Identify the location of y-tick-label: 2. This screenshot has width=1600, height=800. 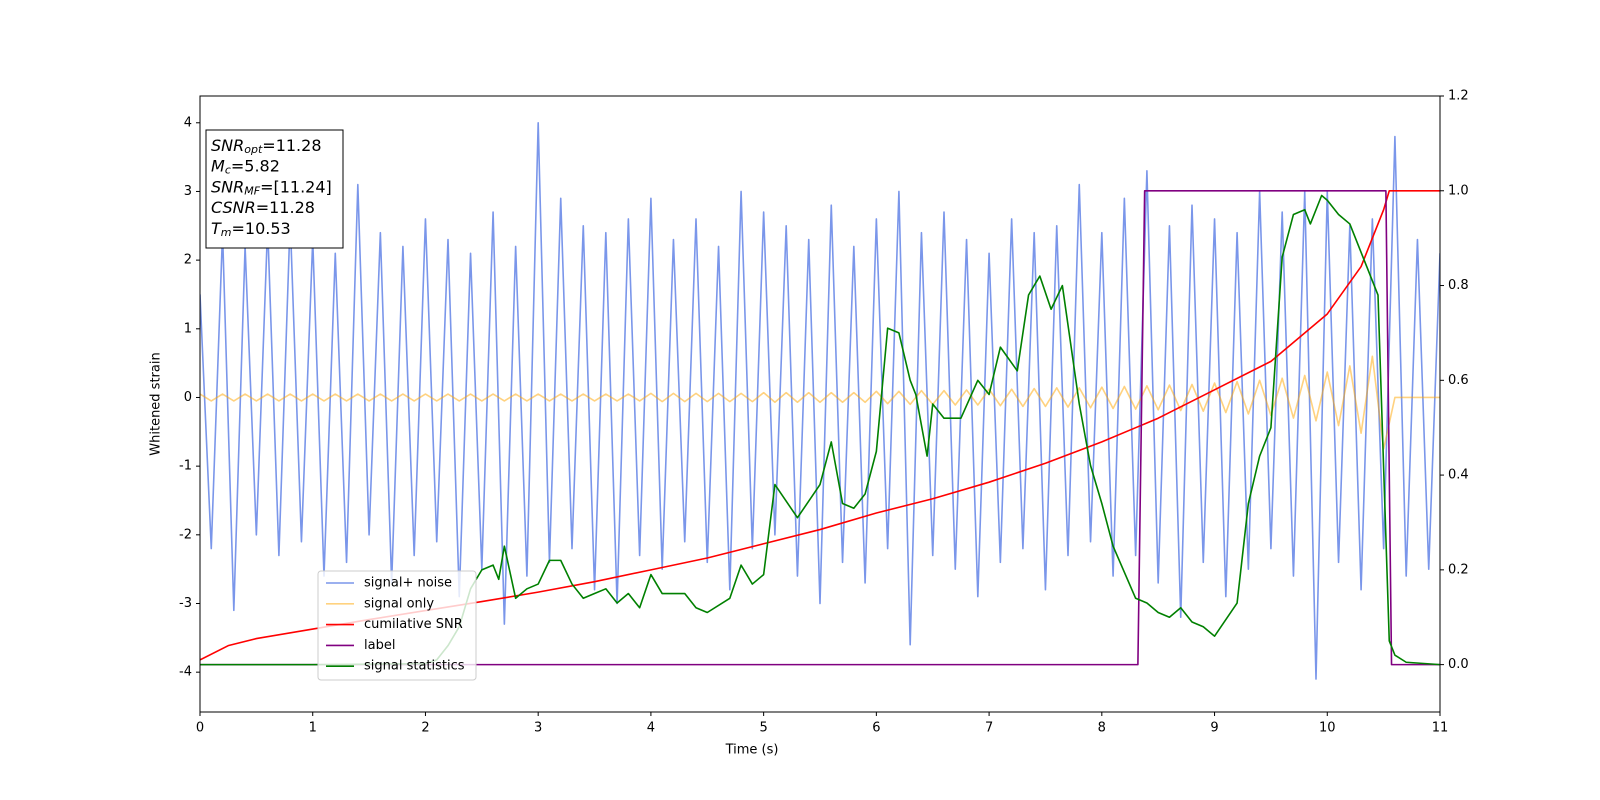
(188, 260).